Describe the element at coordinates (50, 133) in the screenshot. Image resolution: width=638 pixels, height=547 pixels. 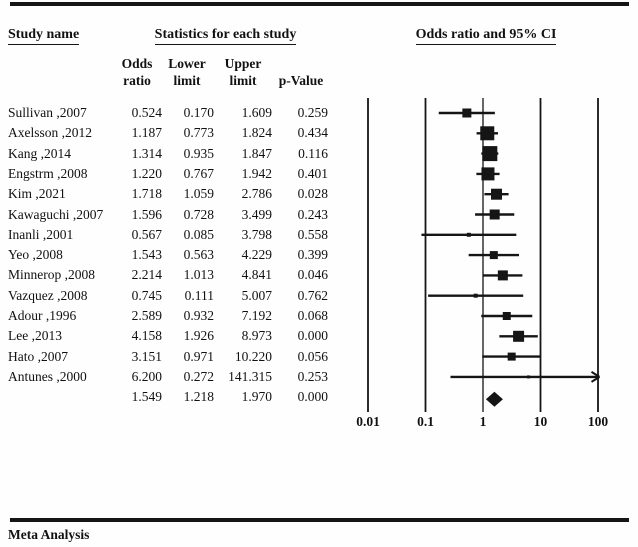
I see `study-name: Axelsson ,2012` at that location.